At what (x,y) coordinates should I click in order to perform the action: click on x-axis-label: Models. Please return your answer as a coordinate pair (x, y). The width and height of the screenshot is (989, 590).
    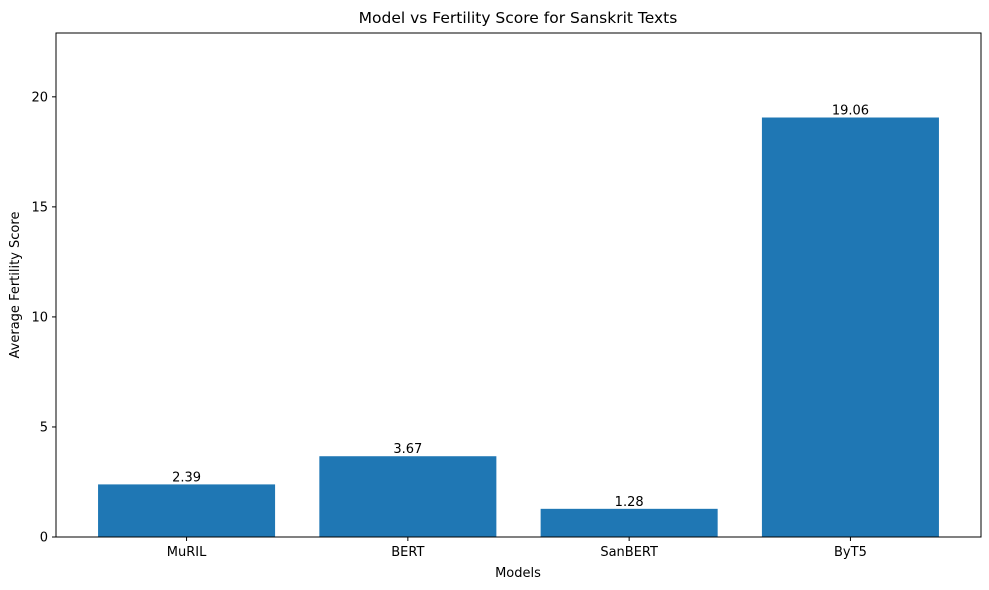
    Looking at the image, I should click on (518, 573).